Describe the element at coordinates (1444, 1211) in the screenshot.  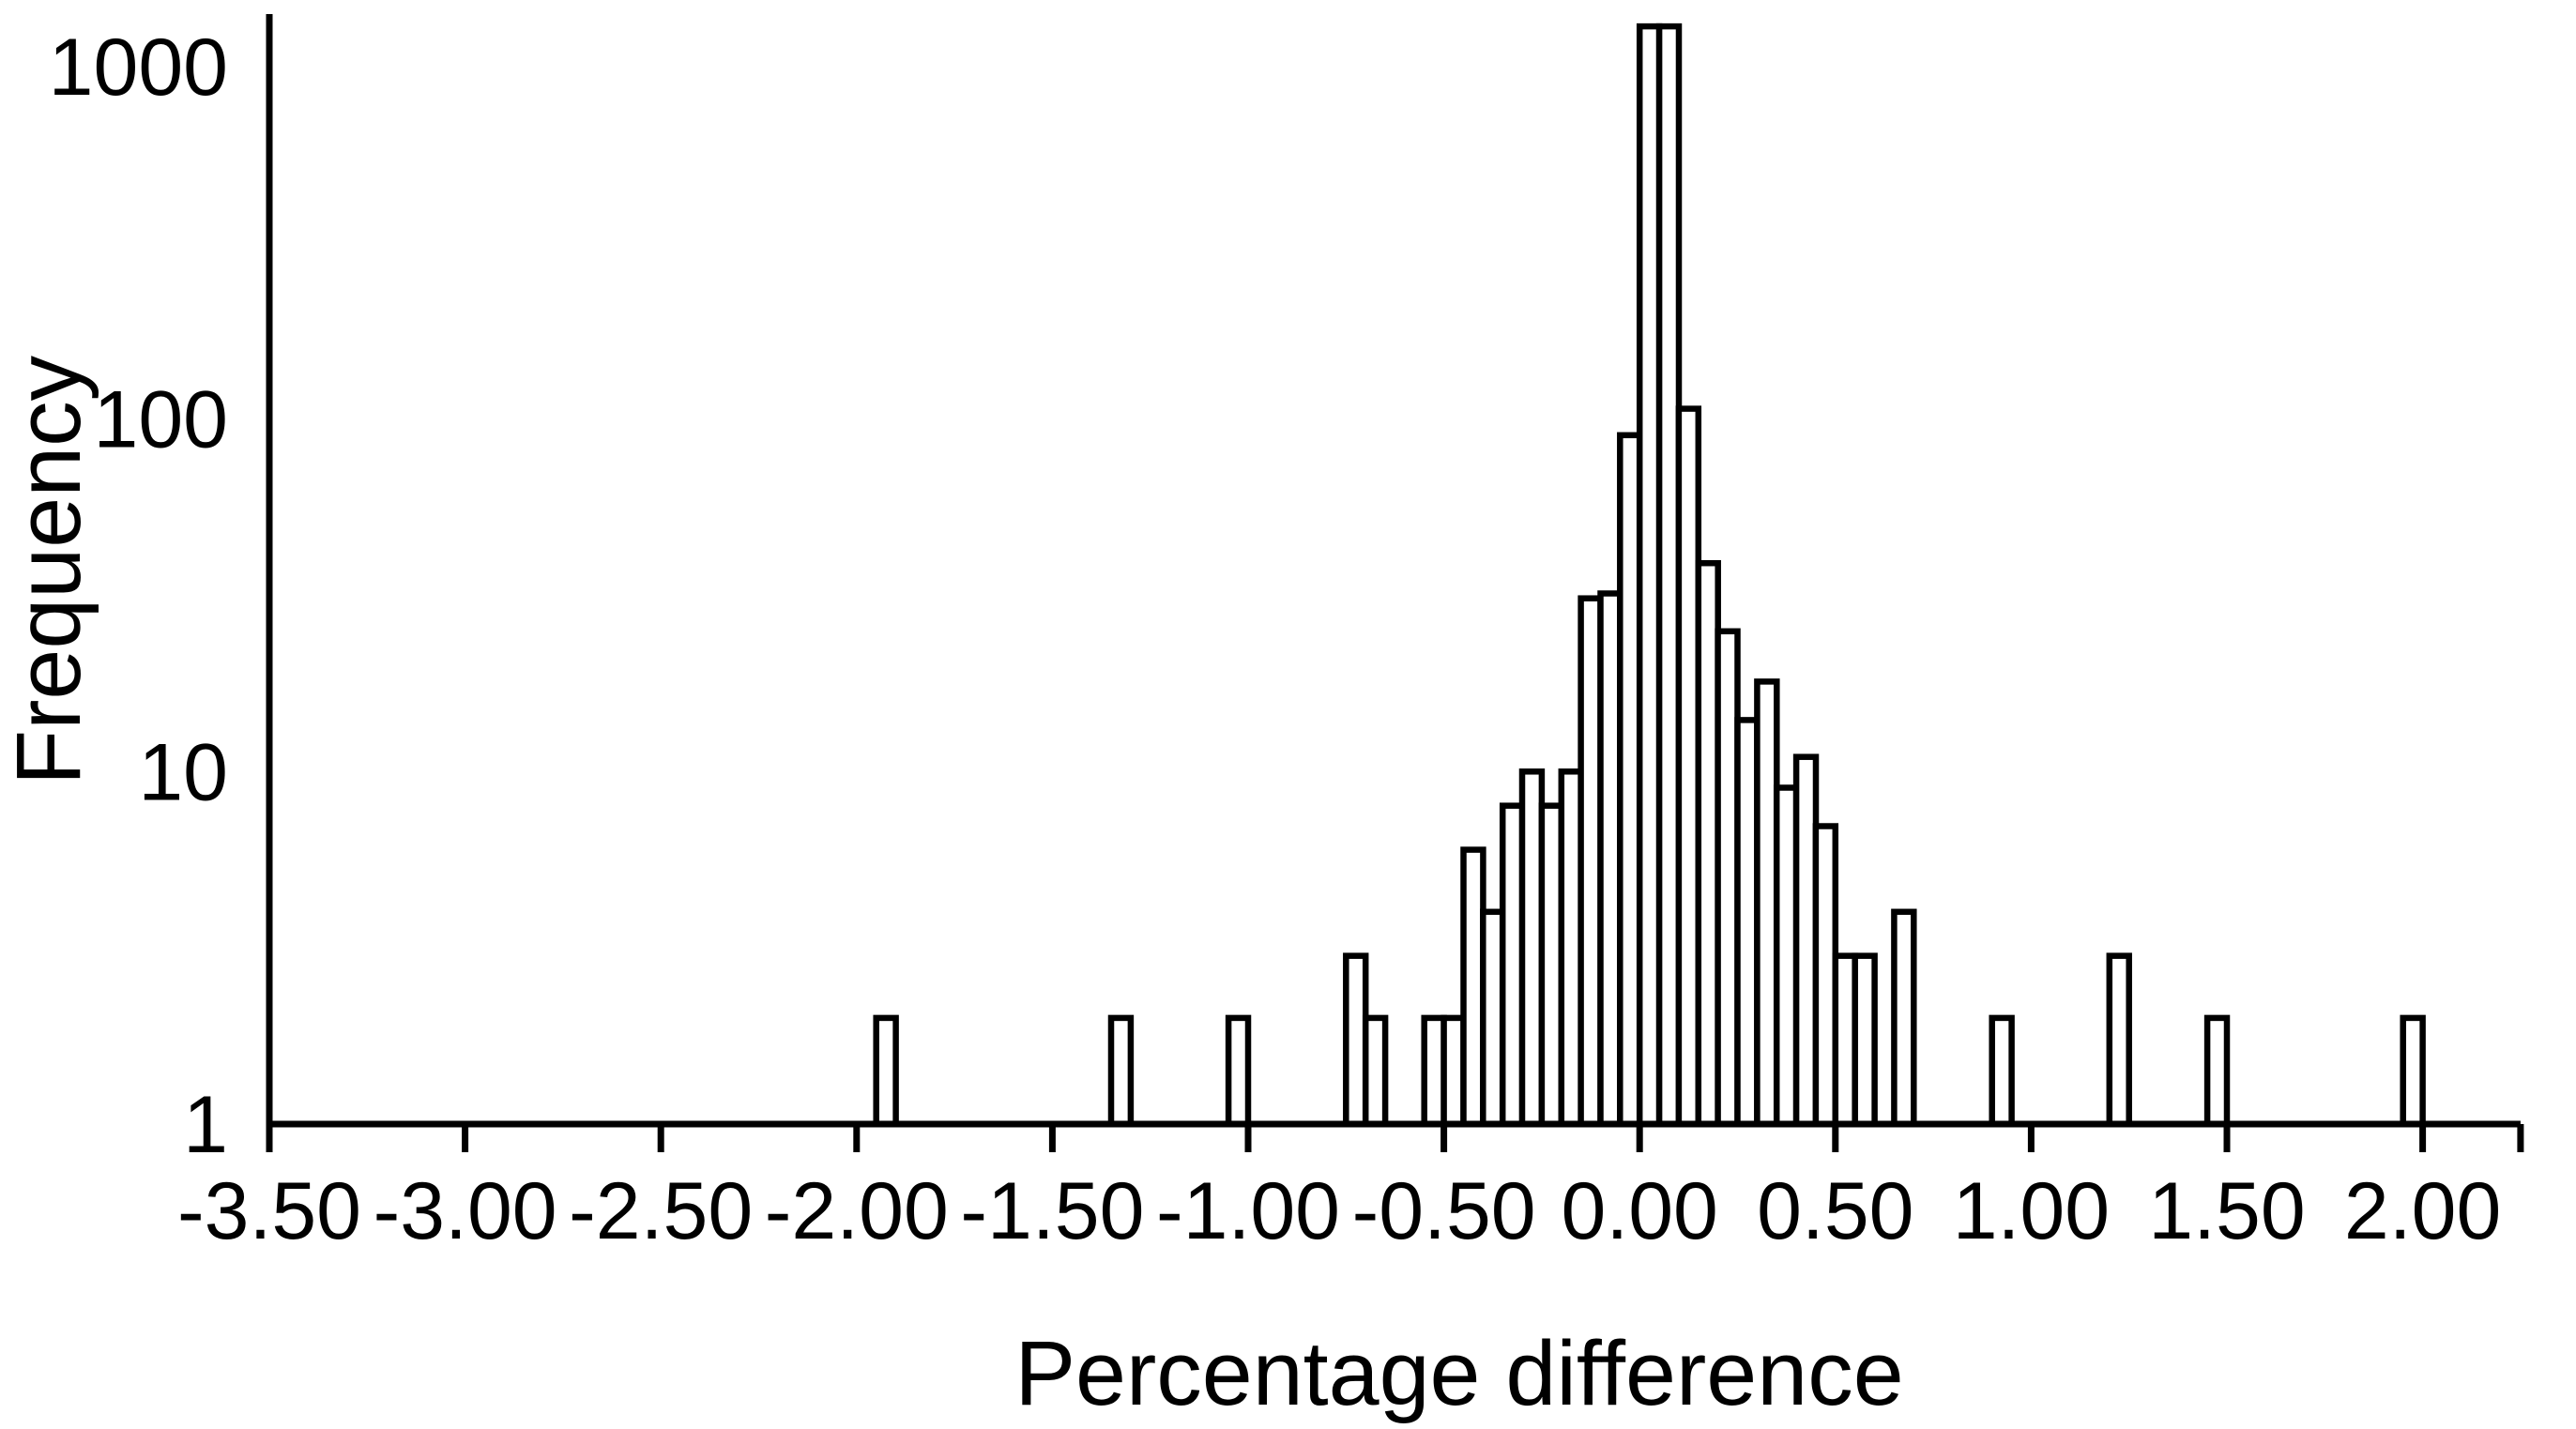
I see `x-tick-label: -0.50` at that location.